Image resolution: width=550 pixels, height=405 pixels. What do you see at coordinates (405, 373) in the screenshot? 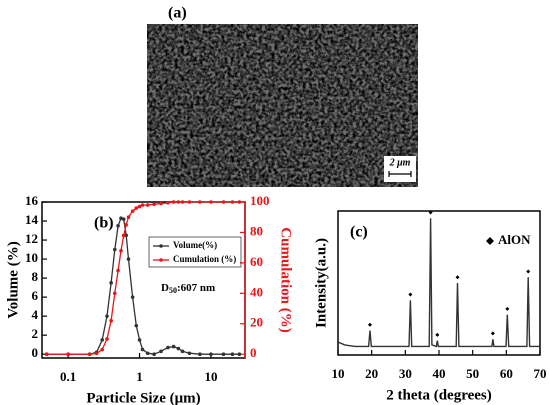
I see `x-tick-label: 30` at bounding box center [405, 373].